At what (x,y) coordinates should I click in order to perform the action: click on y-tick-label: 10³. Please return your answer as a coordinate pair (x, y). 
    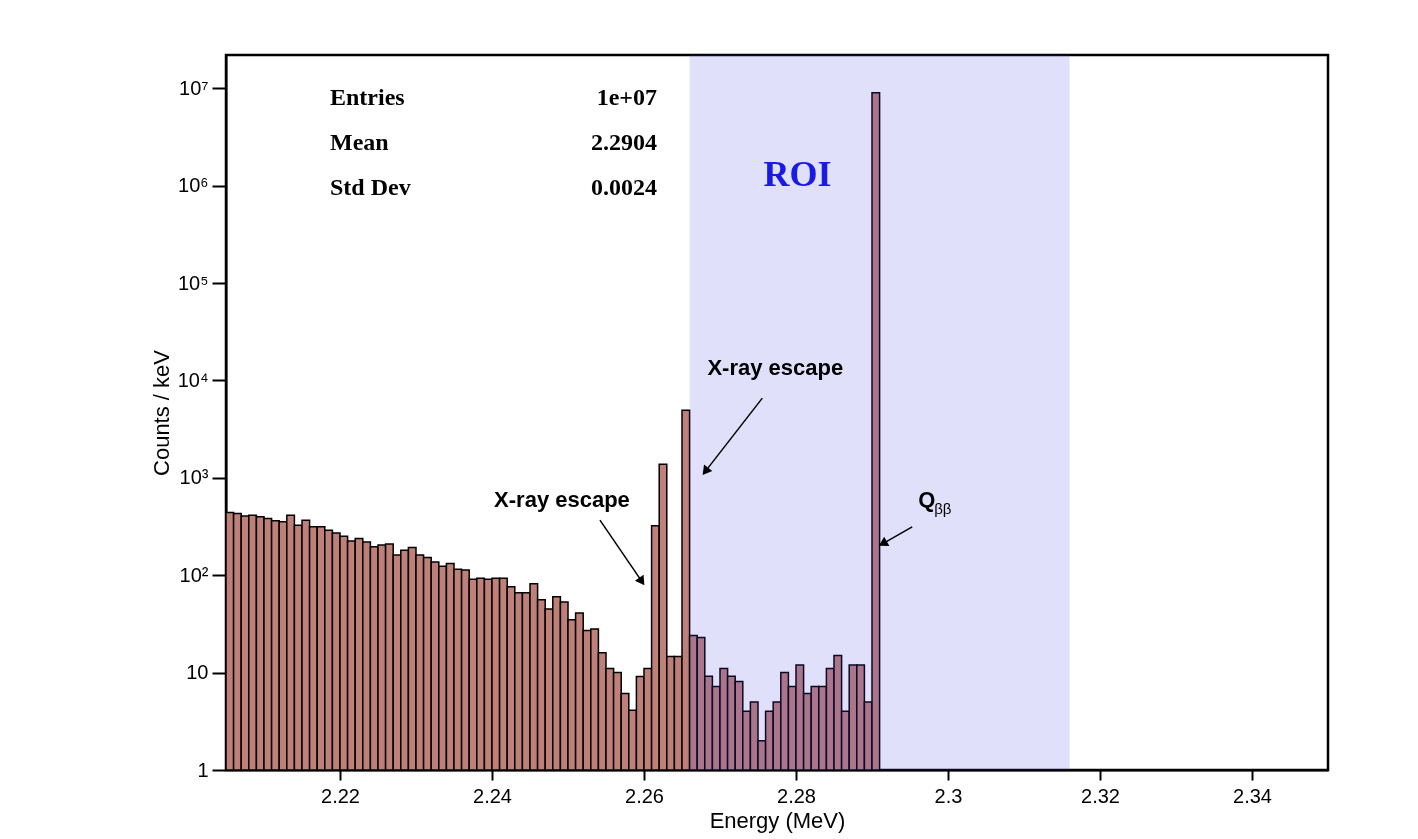
    Looking at the image, I should click on (194, 477).